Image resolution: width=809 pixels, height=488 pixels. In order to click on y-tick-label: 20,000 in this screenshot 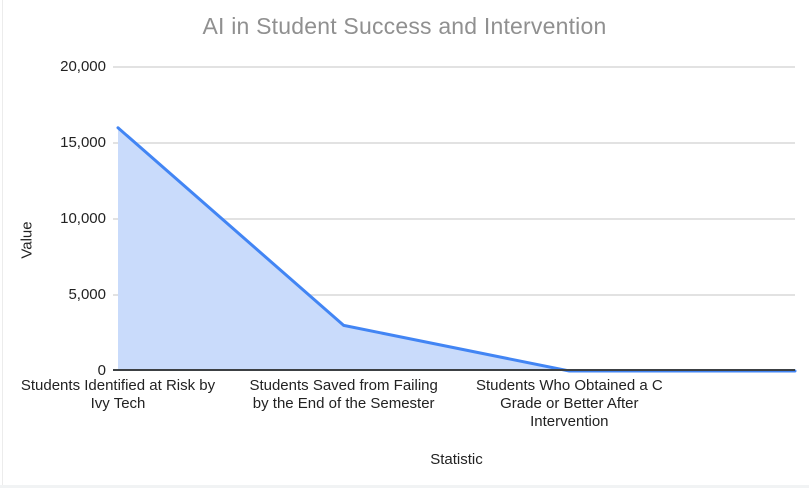, I will do `click(83, 66)`.